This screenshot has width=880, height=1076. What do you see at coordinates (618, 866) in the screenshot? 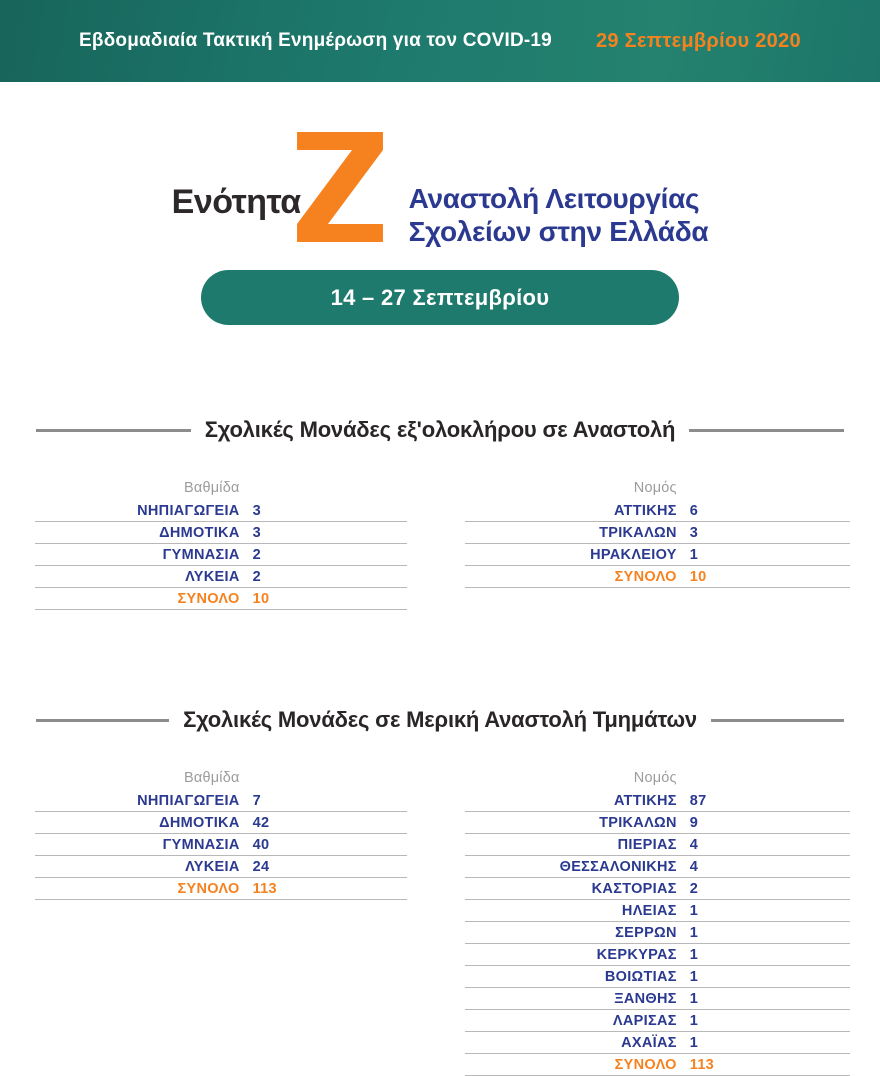
I see `row-label: ΘΕΣΣΑΛΟΝΙΚΗΣ` at bounding box center [618, 866].